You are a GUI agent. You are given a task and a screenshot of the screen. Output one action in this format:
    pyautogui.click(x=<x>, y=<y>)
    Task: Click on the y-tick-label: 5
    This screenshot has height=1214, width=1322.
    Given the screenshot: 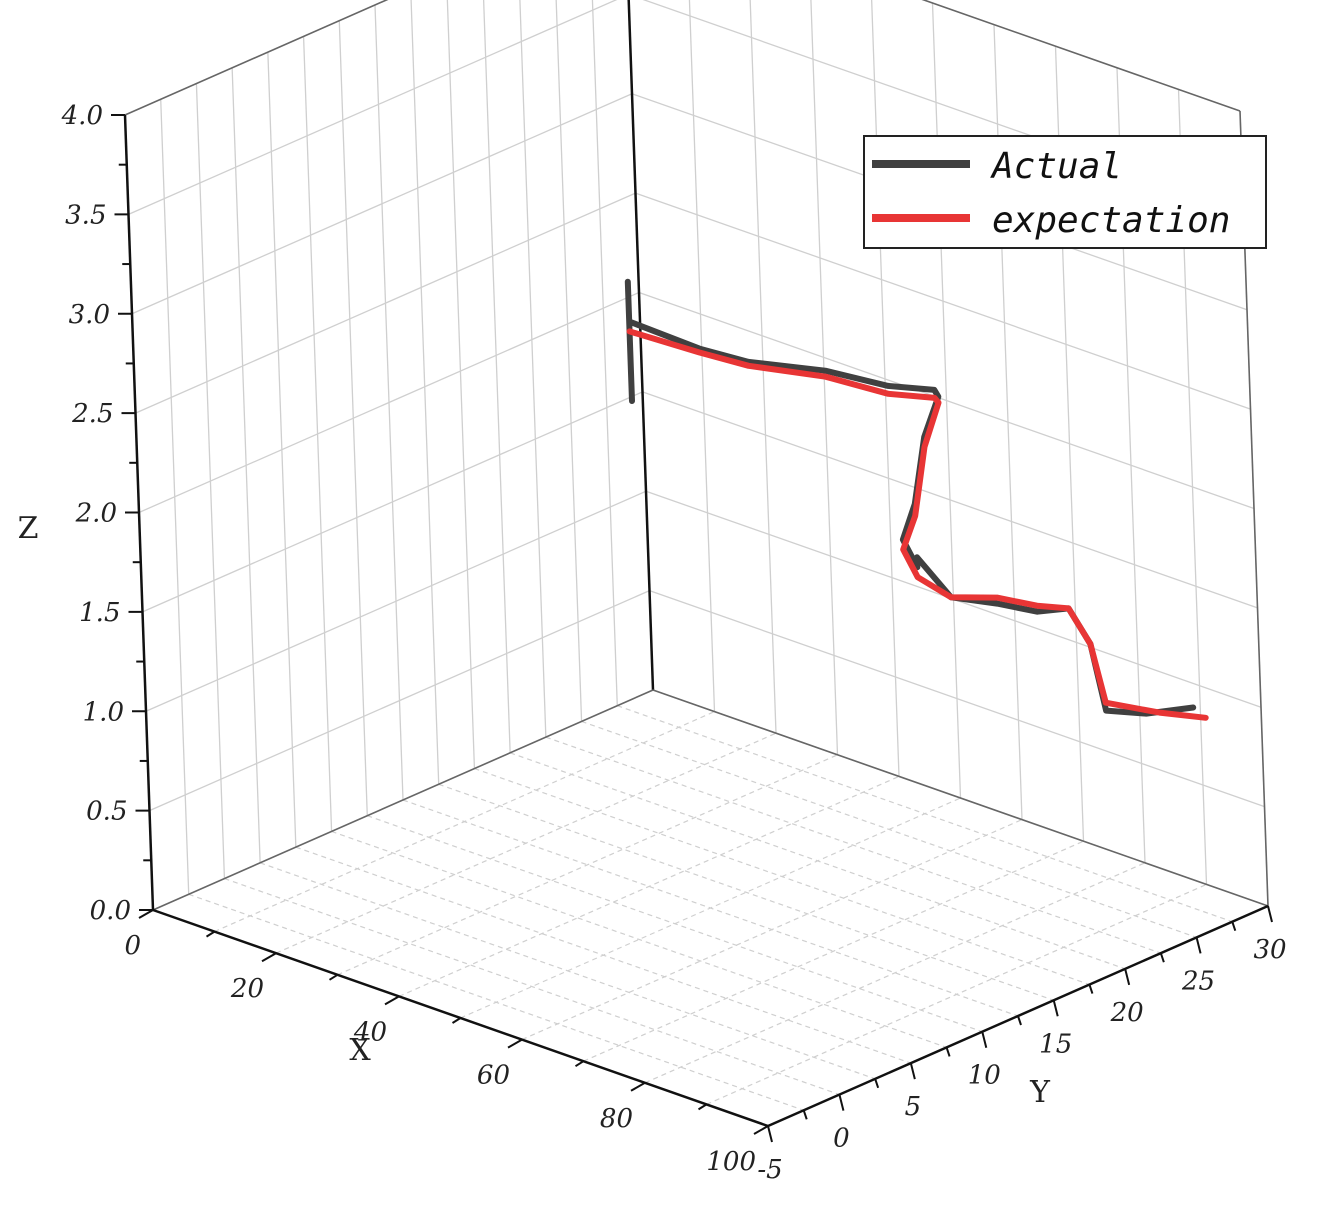 What is the action you would take?
    pyautogui.click(x=913, y=1107)
    